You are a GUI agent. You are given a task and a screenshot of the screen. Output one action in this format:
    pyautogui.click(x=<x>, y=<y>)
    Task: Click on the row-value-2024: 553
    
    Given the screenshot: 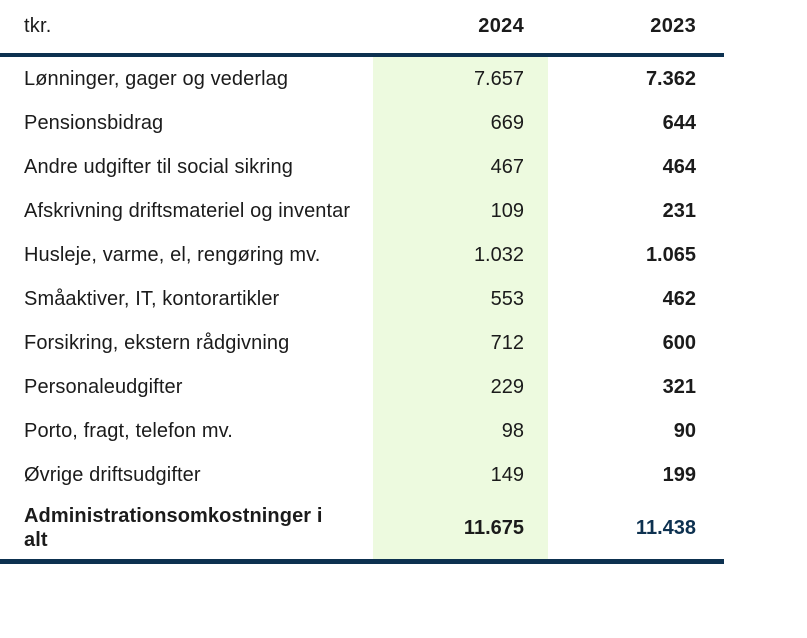 What is the action you would take?
    pyautogui.click(x=460, y=299)
    